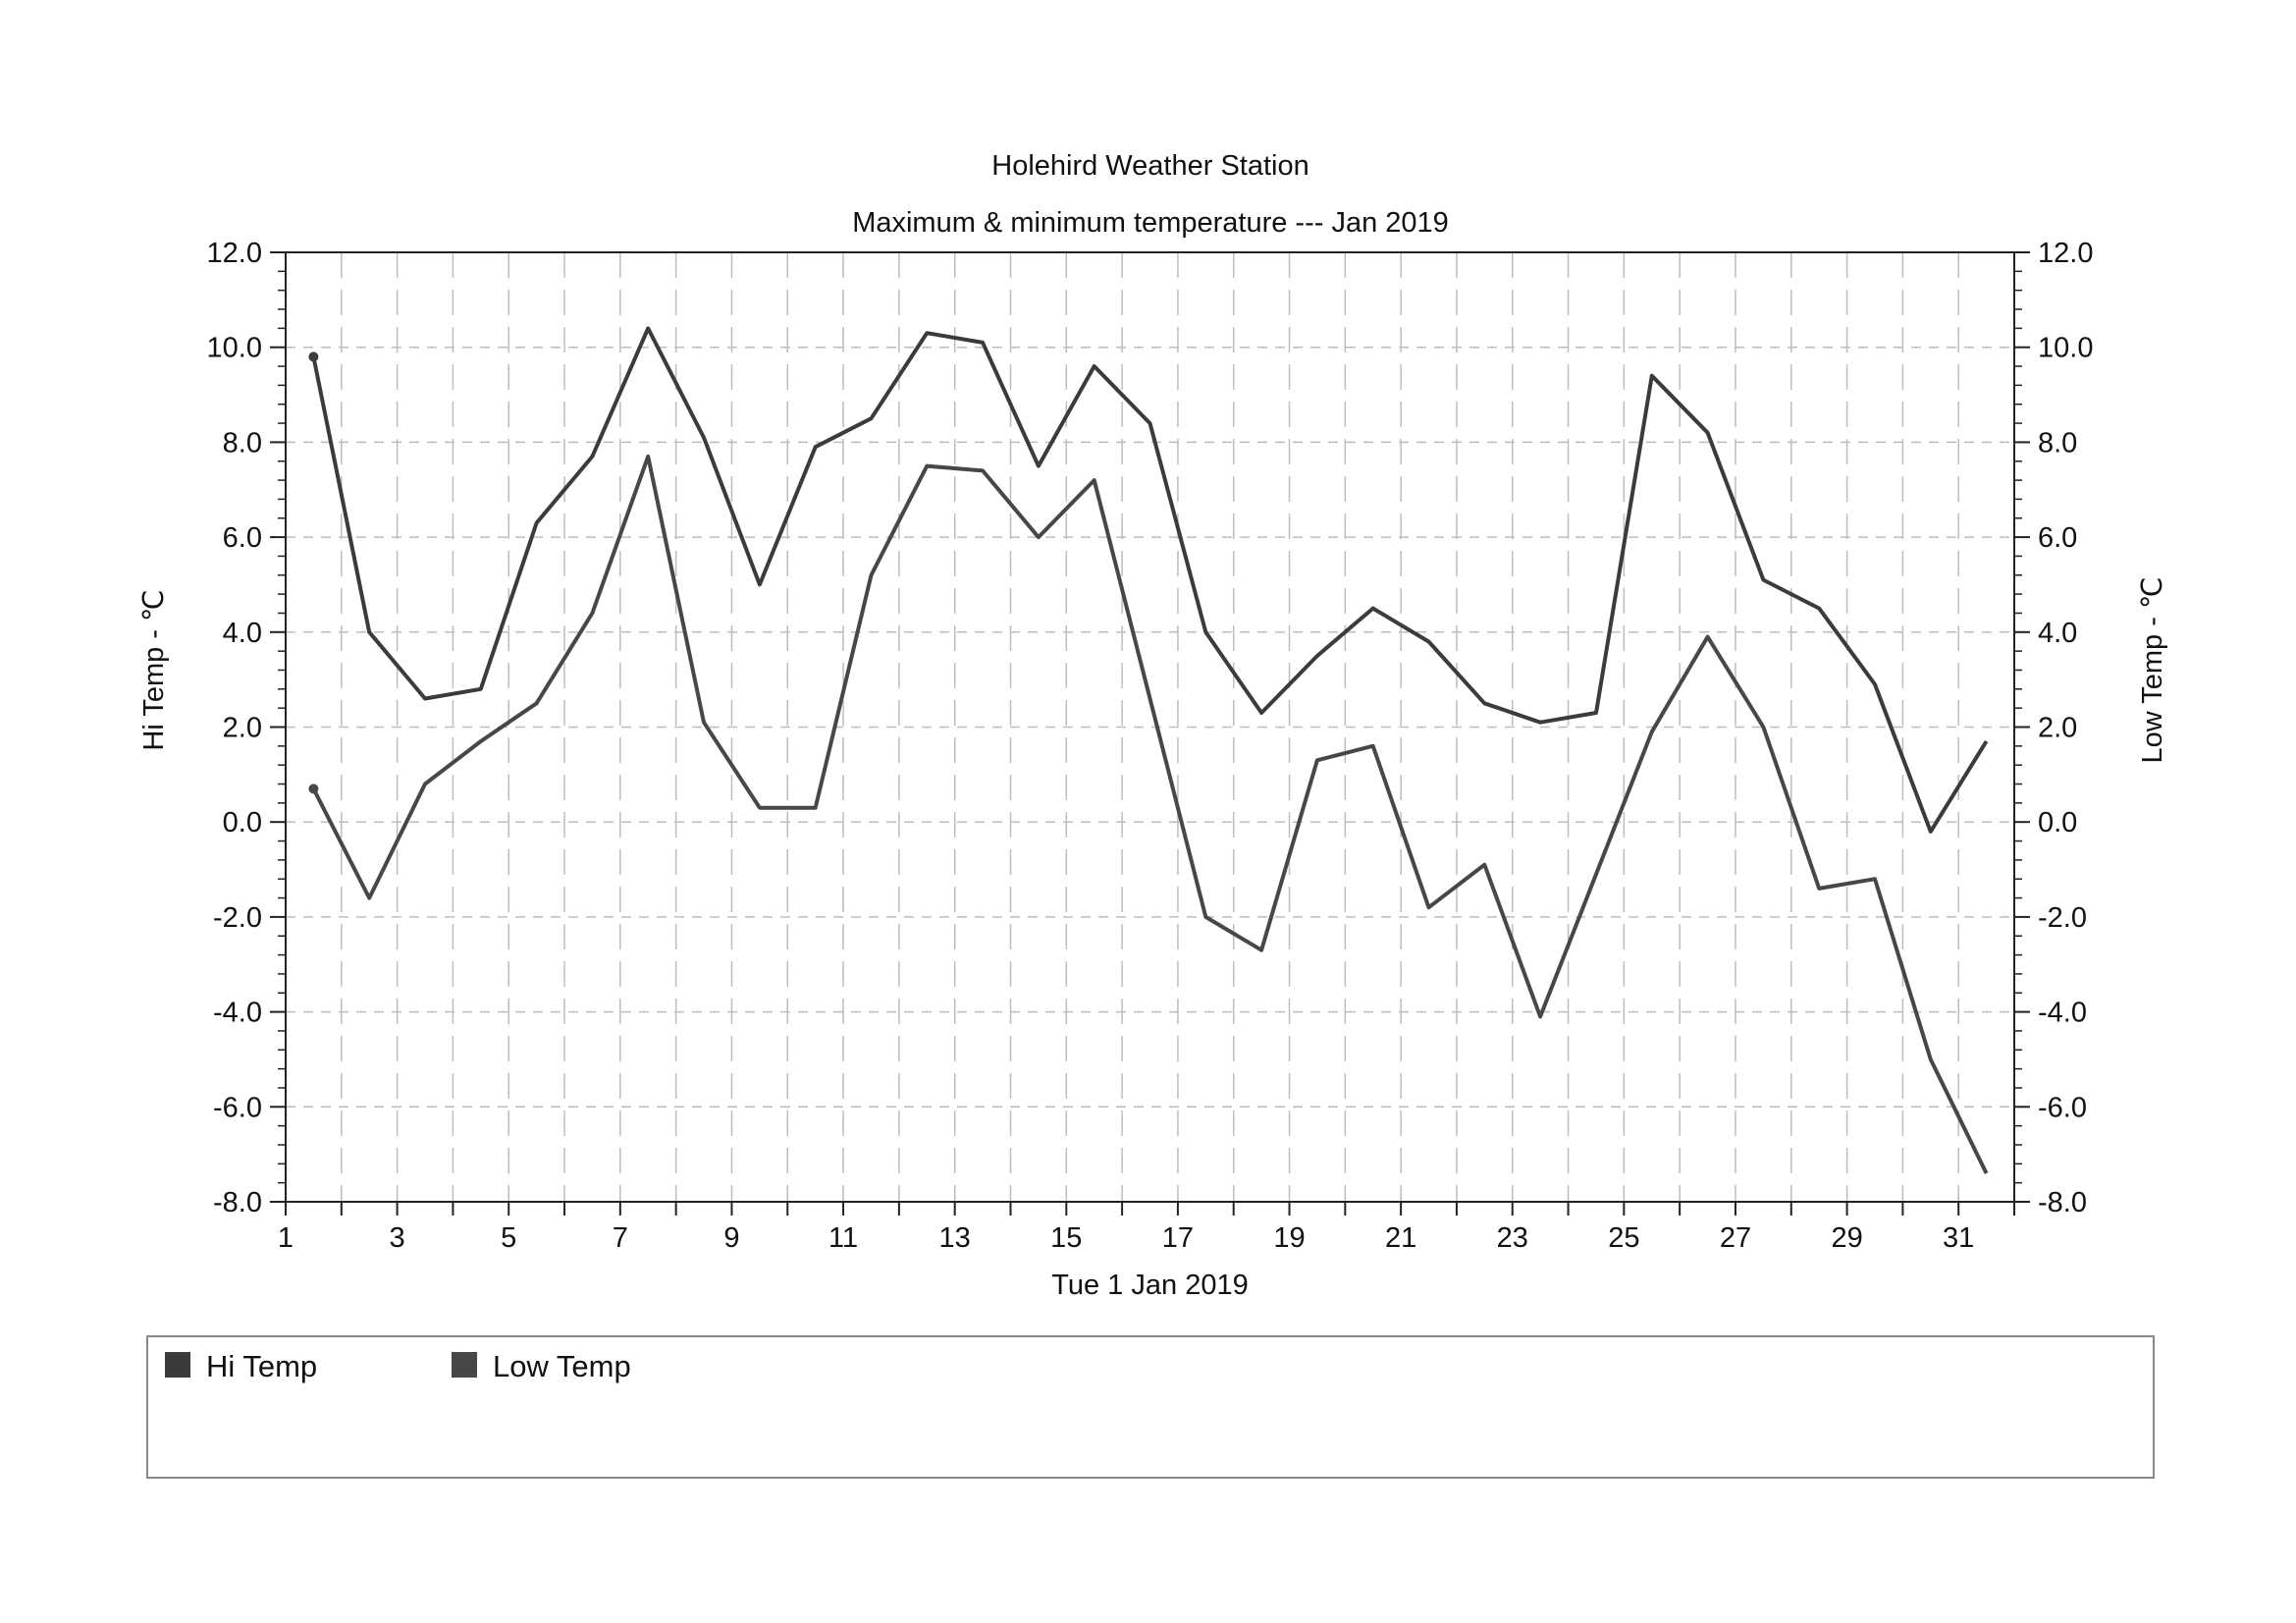  What do you see at coordinates (2057, 633) in the screenshot?
I see `y-tick-label-right: 4.0` at bounding box center [2057, 633].